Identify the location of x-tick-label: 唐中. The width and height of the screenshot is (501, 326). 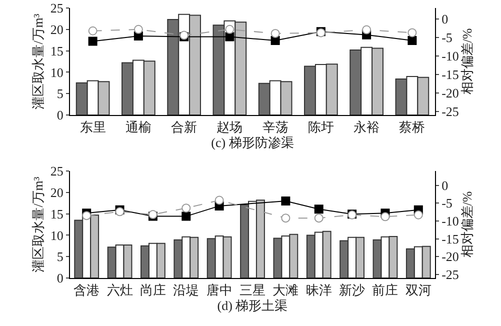
(219, 290).